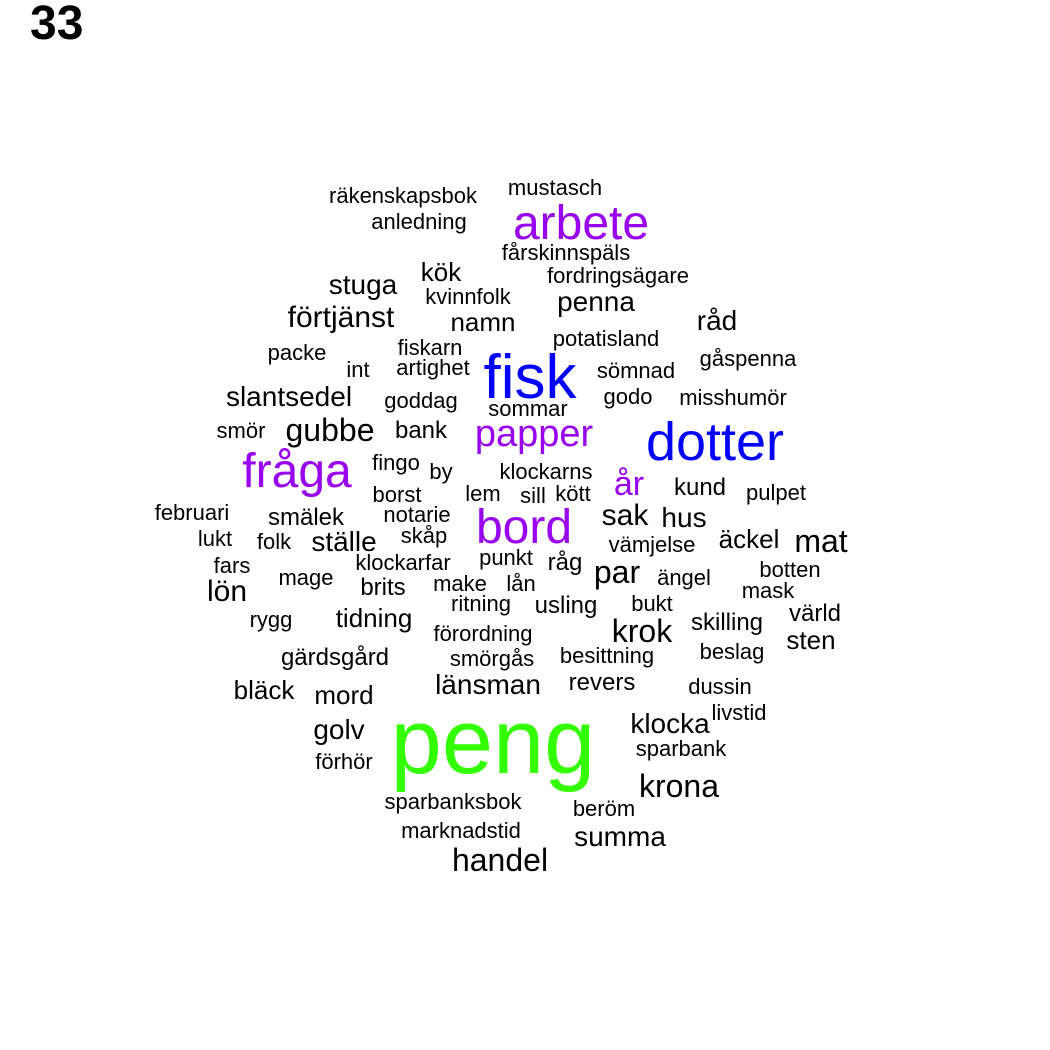  What do you see at coordinates (344, 695) in the screenshot?
I see `word-mord: mord` at bounding box center [344, 695].